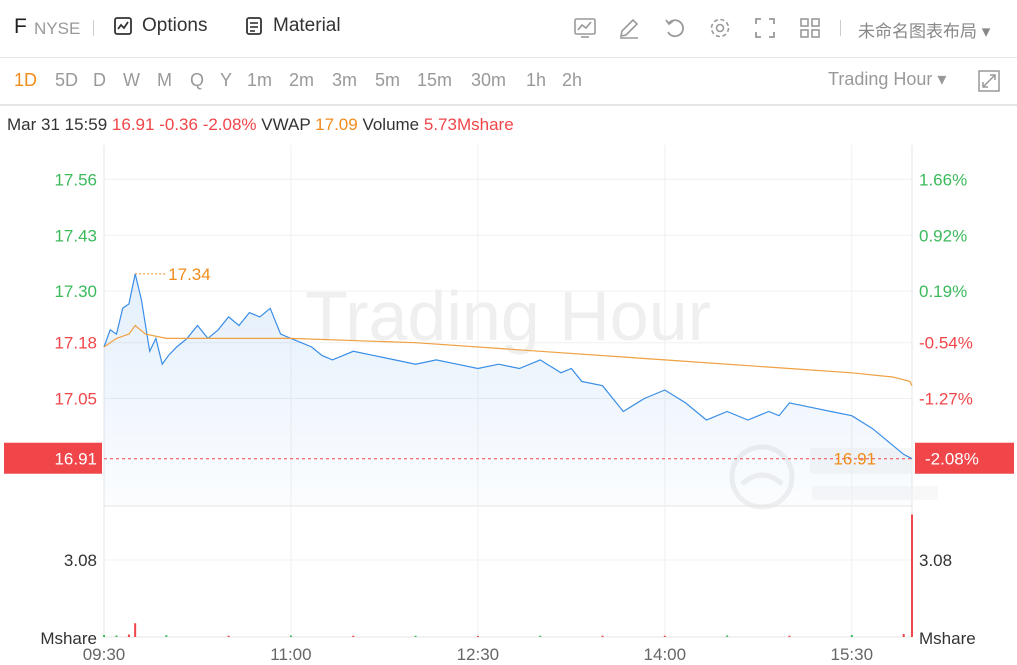 Image resolution: width=1017 pixels, height=665 pixels. What do you see at coordinates (254, 26) in the screenshot?
I see `material-doc-icon` at bounding box center [254, 26].